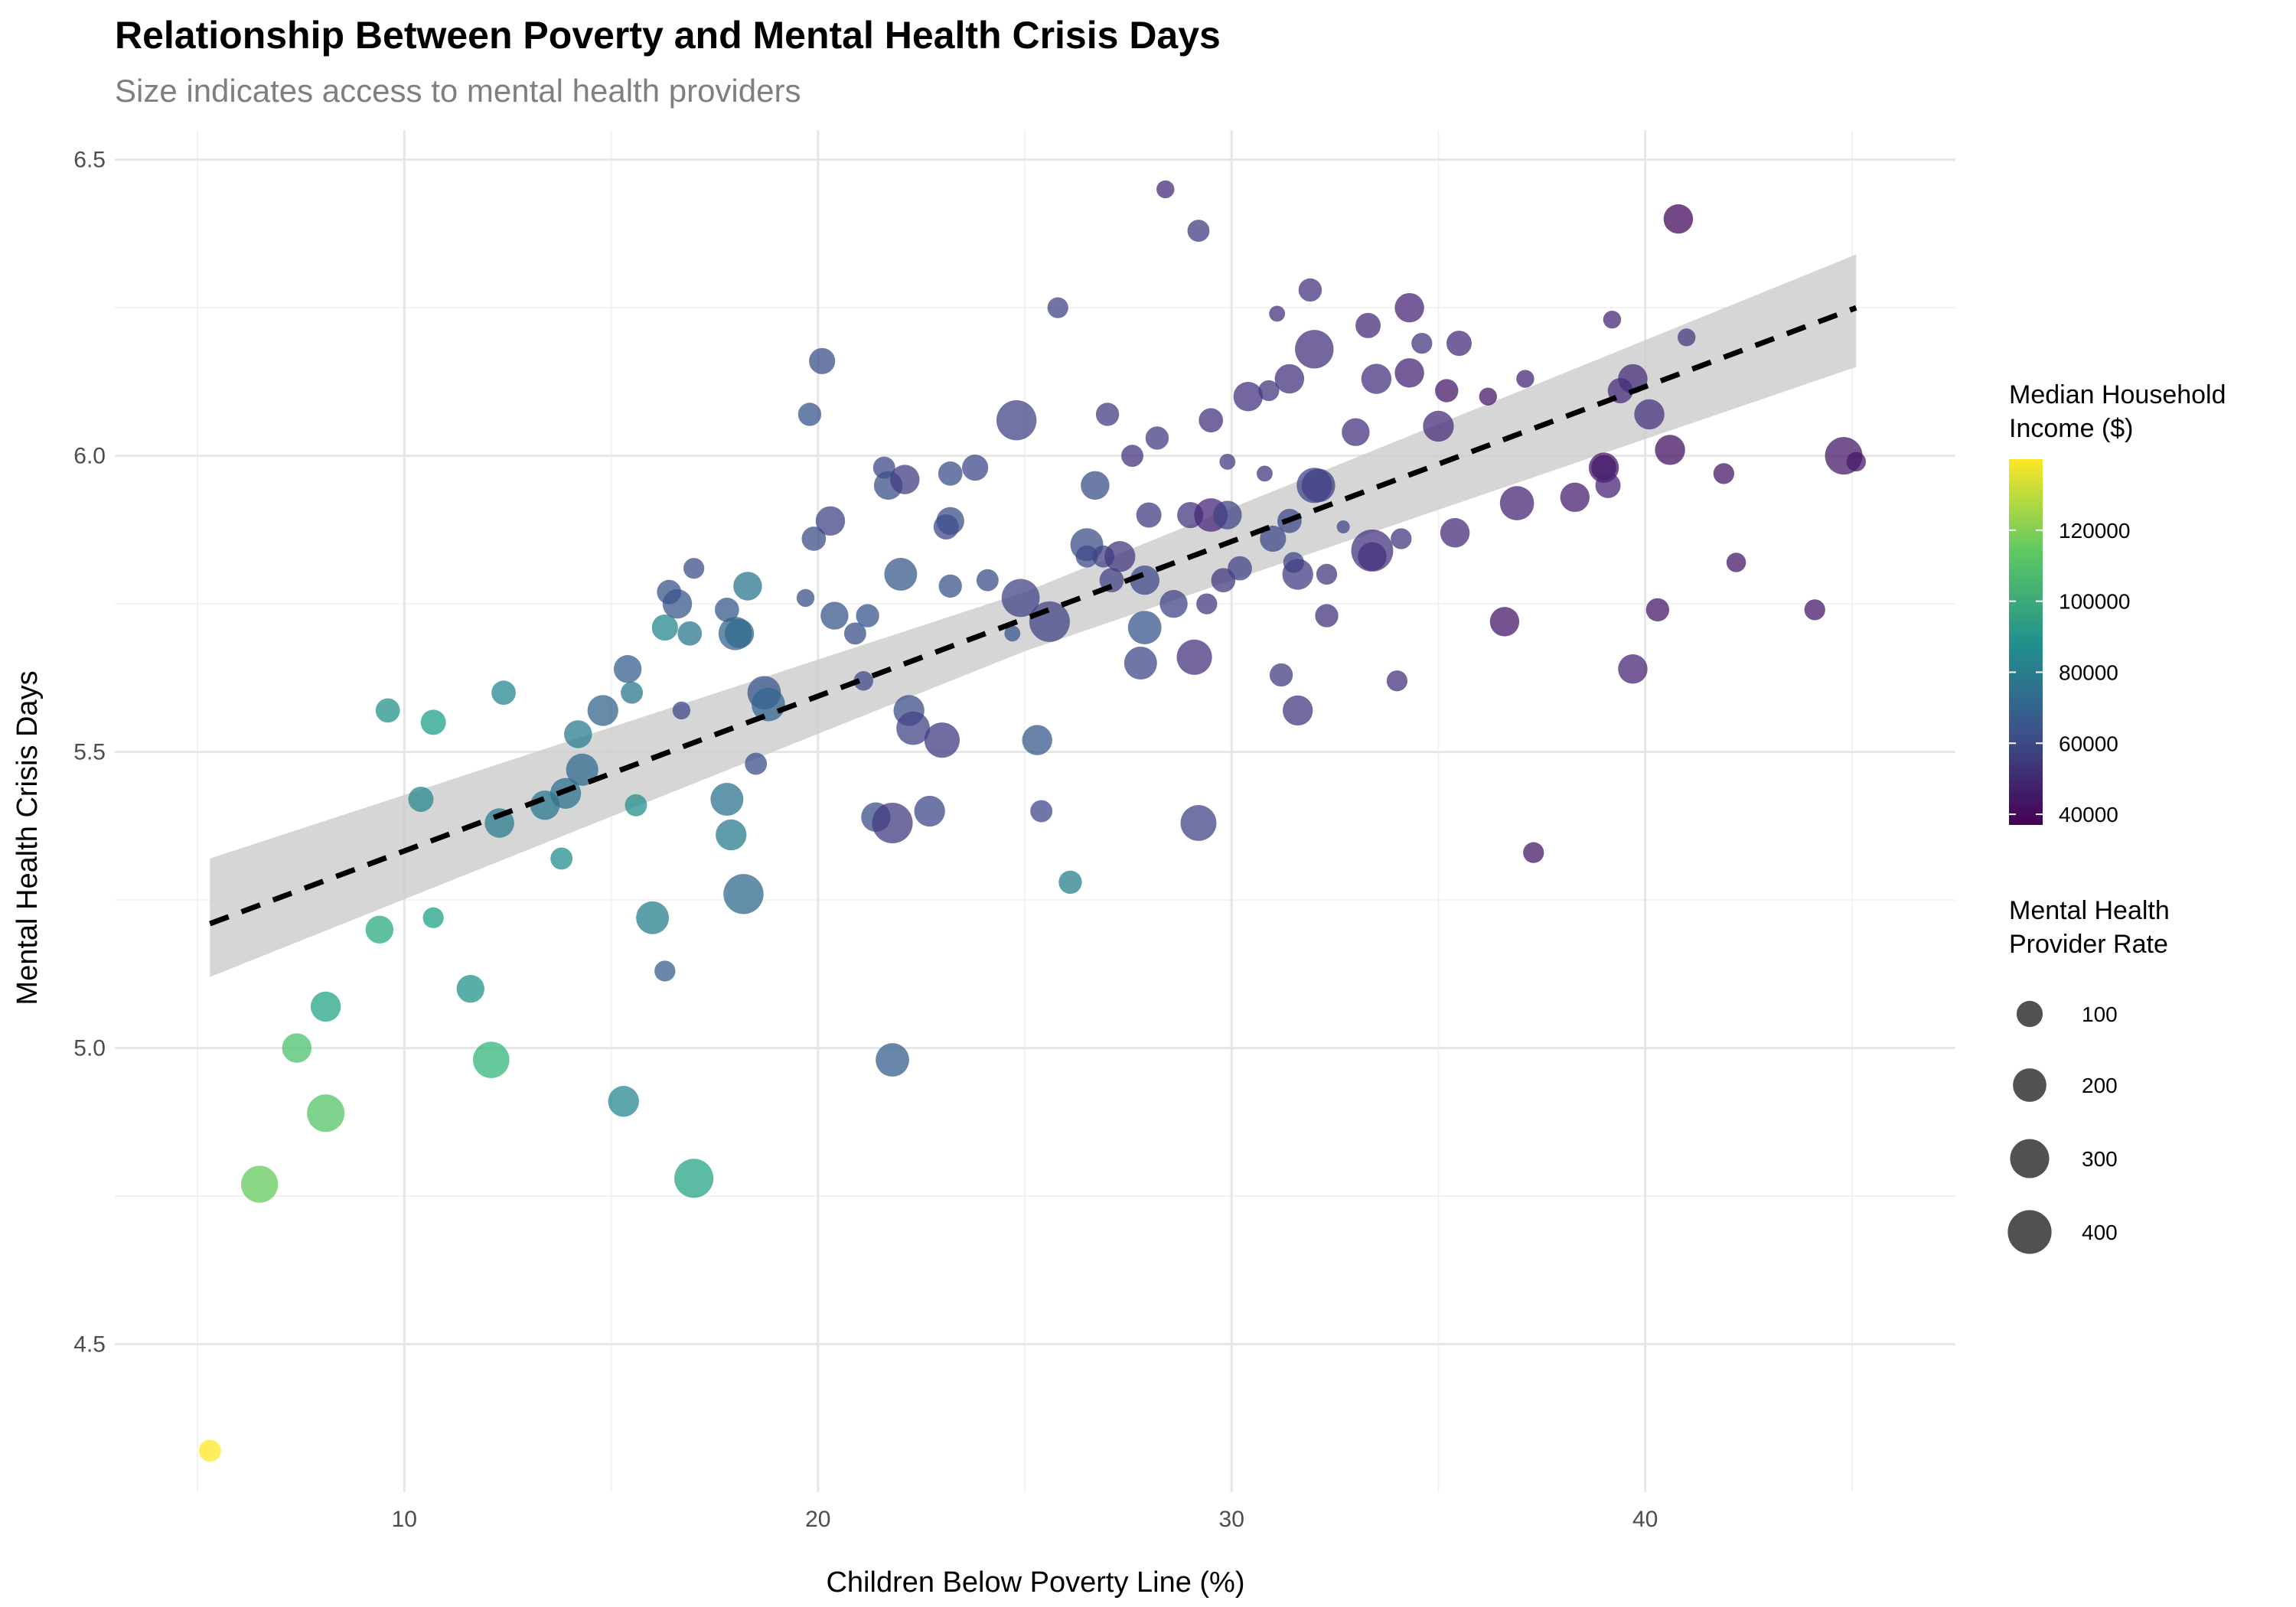 Image resolution: width=2296 pixels, height=1607 pixels. What do you see at coordinates (2071, 429) in the screenshot?
I see `color-legend-title-line-2: Income ($)` at bounding box center [2071, 429].